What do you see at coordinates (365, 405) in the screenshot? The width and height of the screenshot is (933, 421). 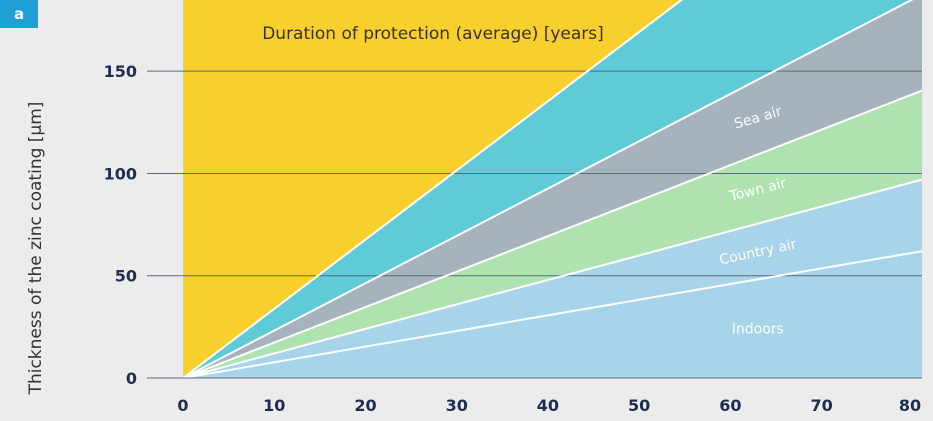 I see `x-tick-label: 20` at bounding box center [365, 405].